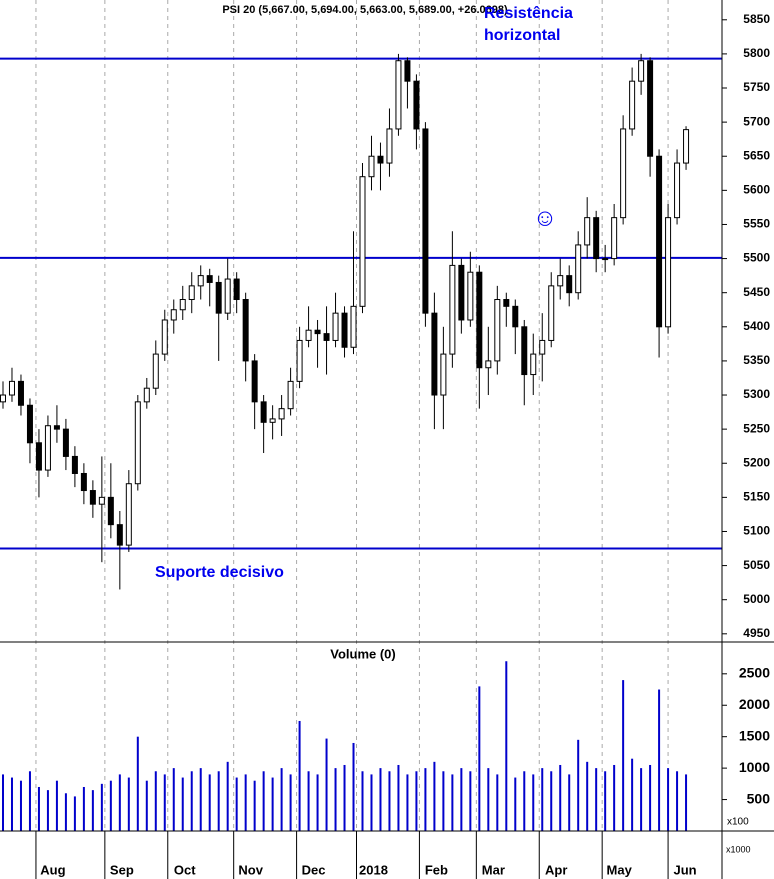  I want to click on y-tick-label: 4950, so click(756, 633).